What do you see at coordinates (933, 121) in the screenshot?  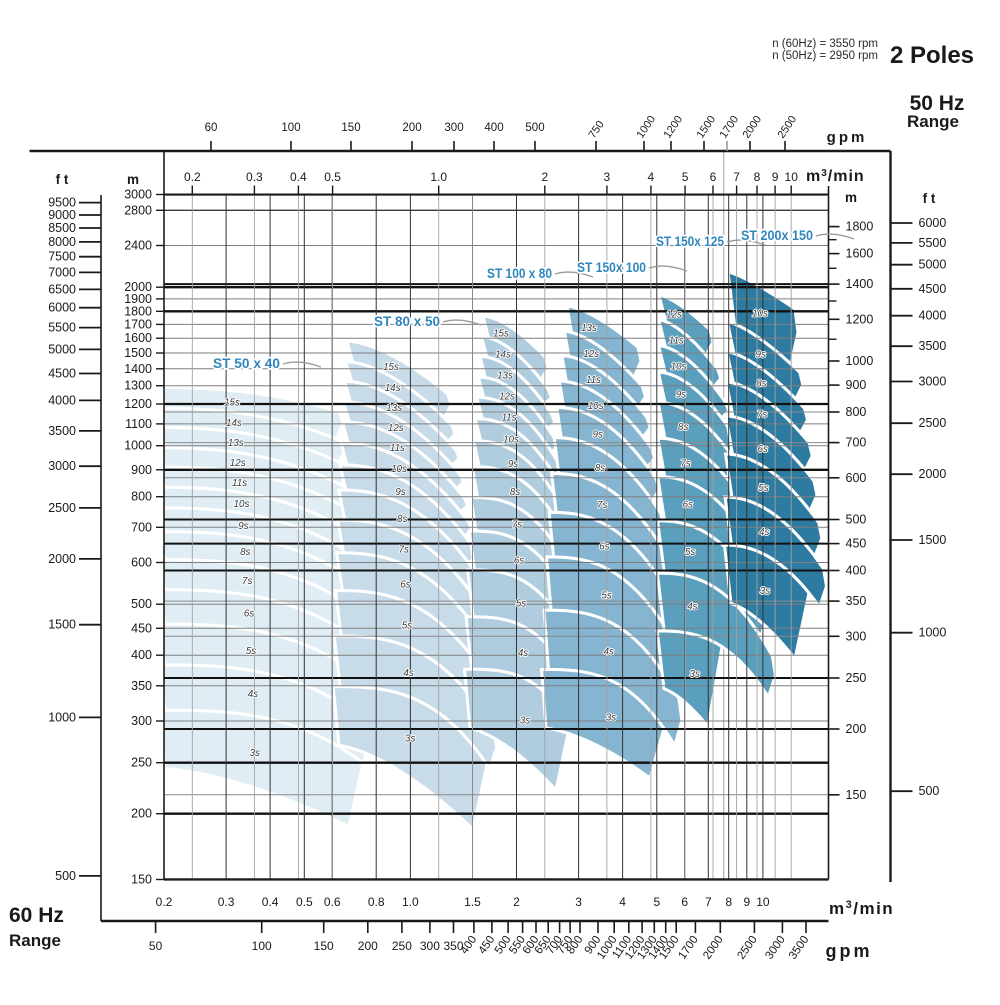 I see `svg-text: Range` at bounding box center [933, 121].